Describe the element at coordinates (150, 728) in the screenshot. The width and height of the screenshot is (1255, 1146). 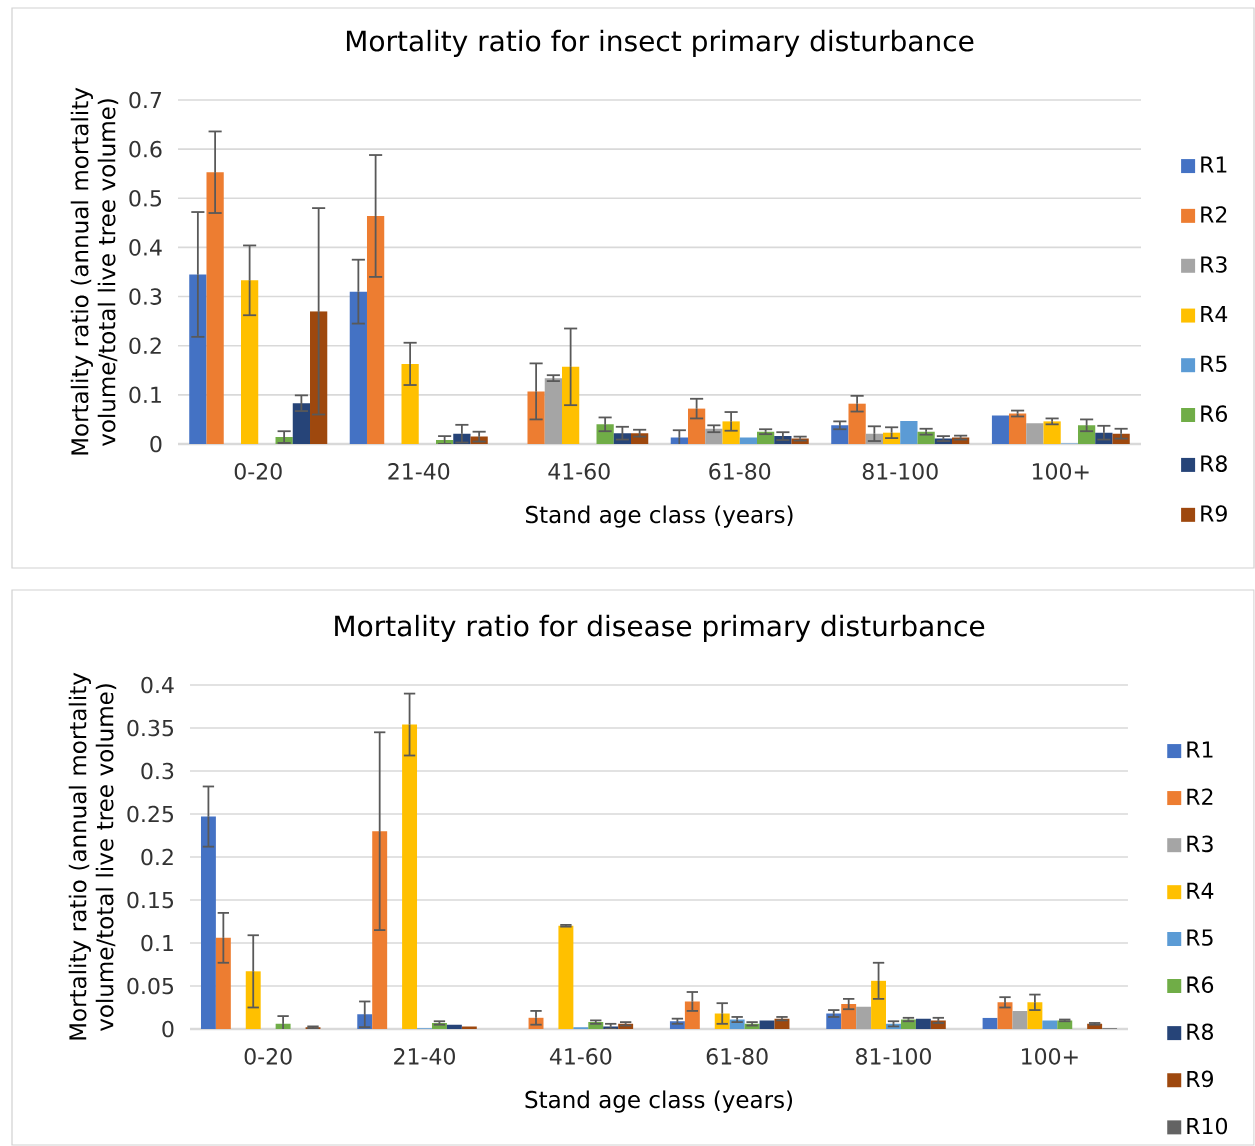
I see `y-tick-label: 0.35` at that location.